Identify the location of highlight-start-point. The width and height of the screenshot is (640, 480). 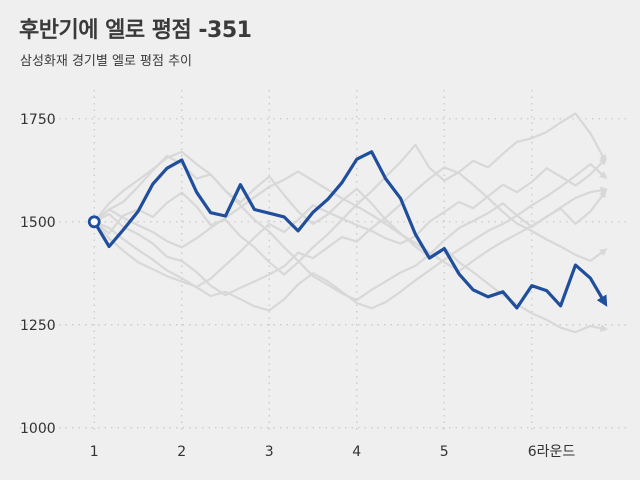
(94, 222).